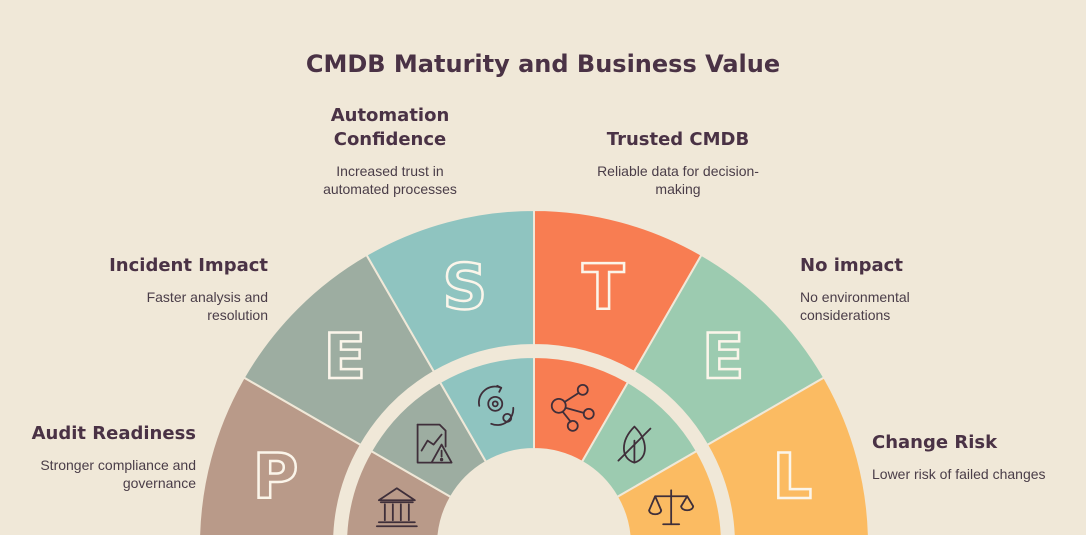 This screenshot has width=1086, height=535. I want to click on label-trusted-cmdb: Trusted CMDB, so click(678, 139).